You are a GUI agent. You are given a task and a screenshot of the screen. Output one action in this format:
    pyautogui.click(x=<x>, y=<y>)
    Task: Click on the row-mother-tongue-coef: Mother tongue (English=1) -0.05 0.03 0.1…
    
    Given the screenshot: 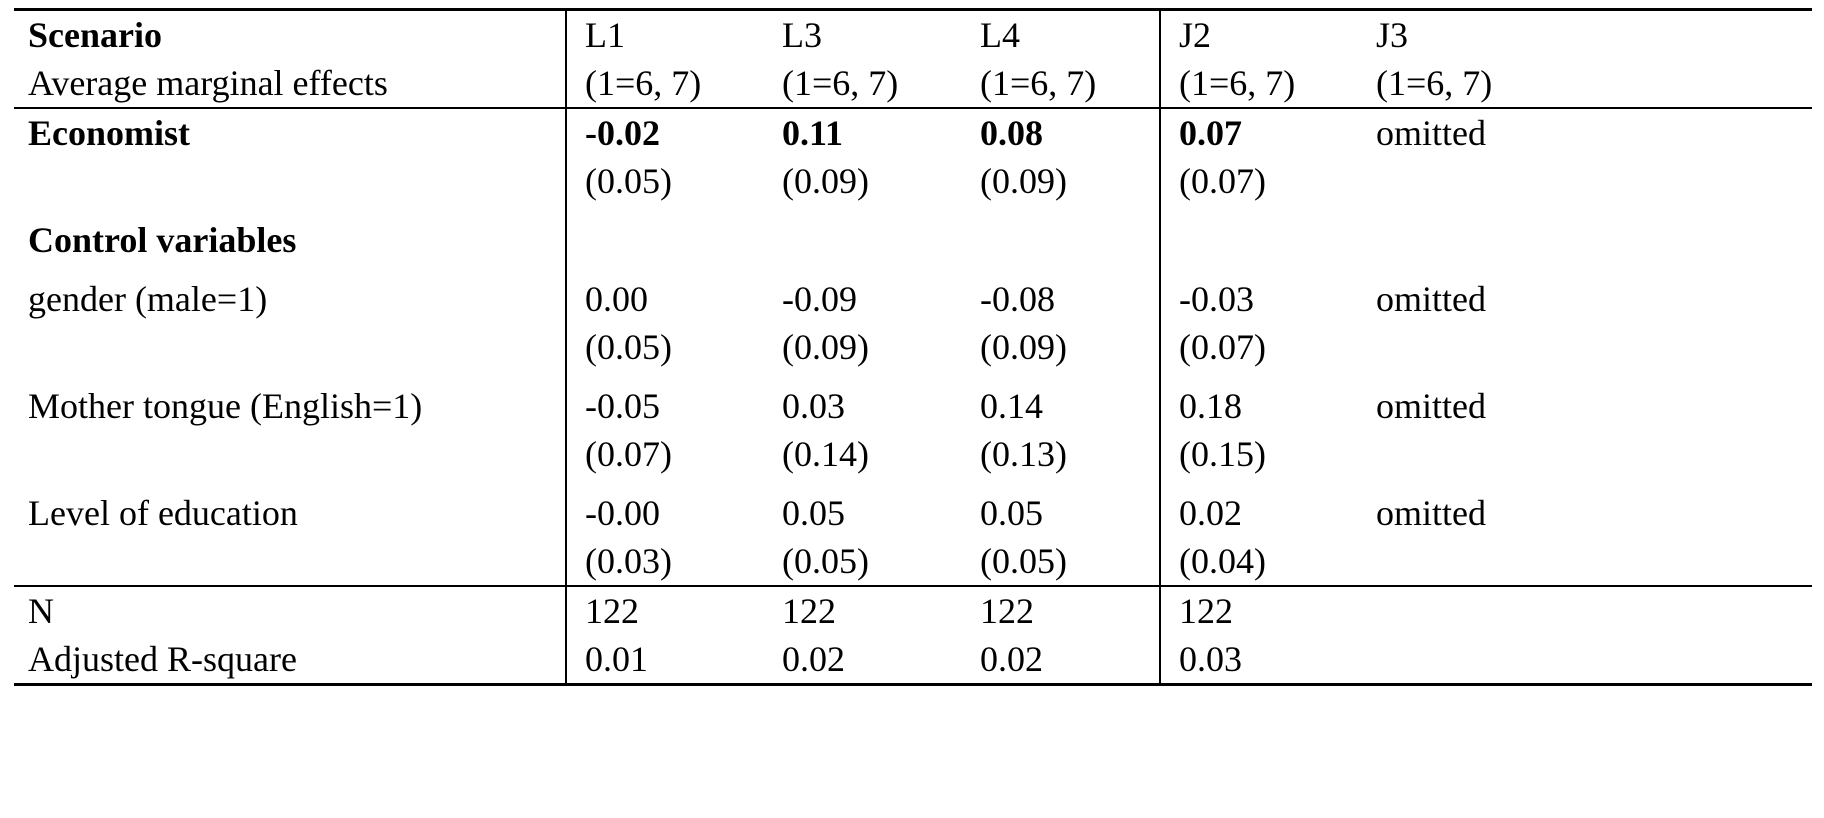 What is the action you would take?
    pyautogui.click(x=913, y=400)
    